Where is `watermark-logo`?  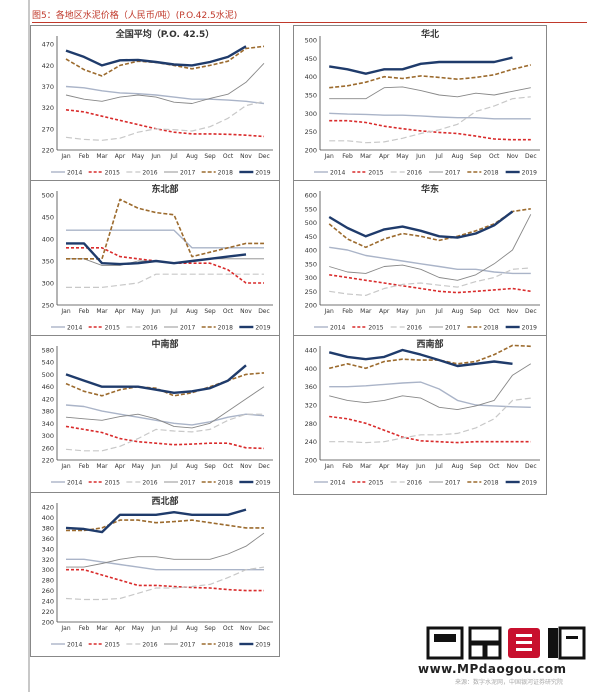 watermark-logo is located at coordinates (505, 642).